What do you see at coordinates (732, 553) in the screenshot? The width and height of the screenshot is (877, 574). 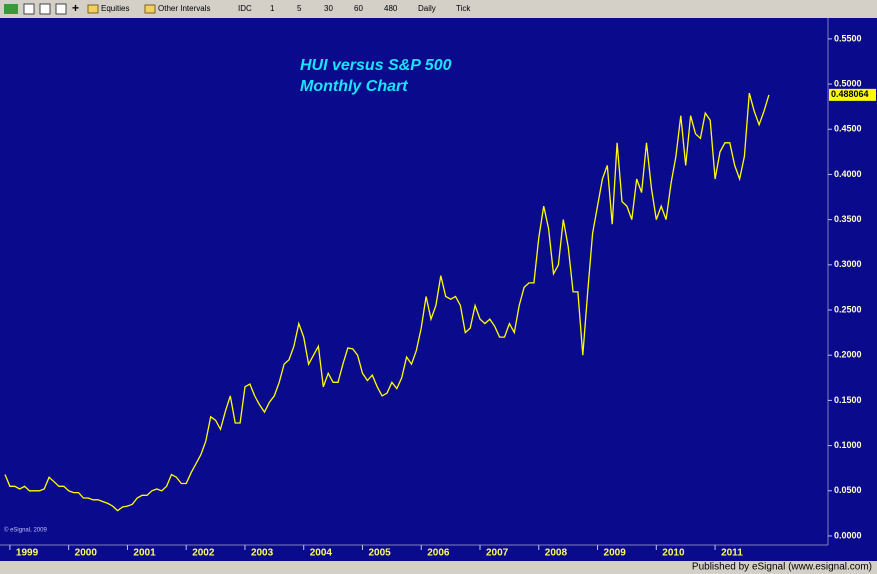 I see `x-tick-label: 2011` at bounding box center [732, 553].